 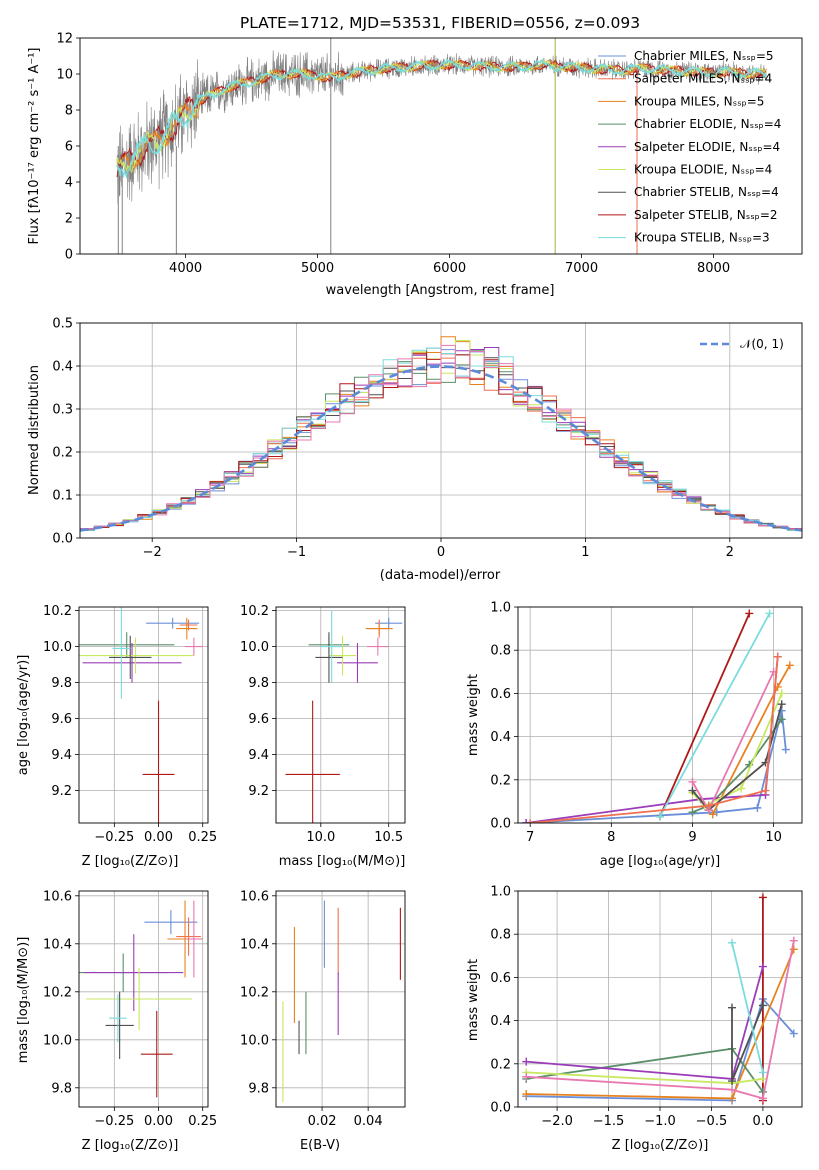 I want to click on legend-label: Kroupa ELODIE, Nₛₛₚ=4, so click(x=703, y=170).